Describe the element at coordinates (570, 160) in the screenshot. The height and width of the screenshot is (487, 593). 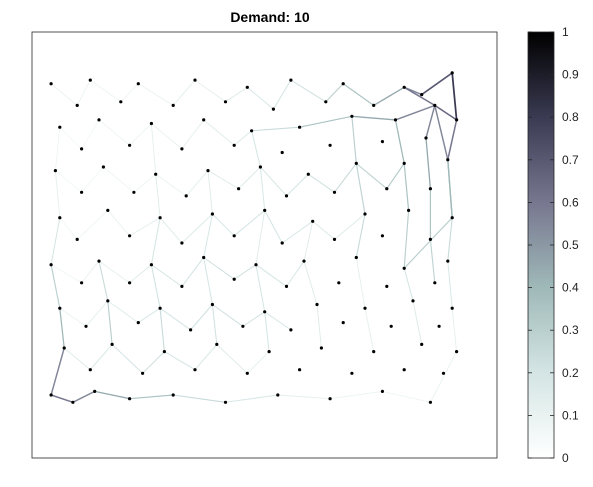
I see `colorbar-tick-label: 0.7` at that location.